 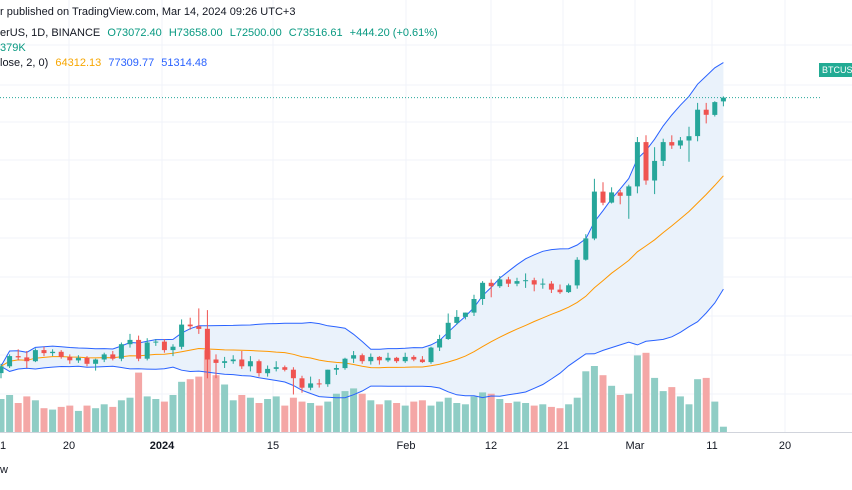 What do you see at coordinates (835, 70) in the screenshot?
I see `price-tag: BTCUS` at bounding box center [835, 70].